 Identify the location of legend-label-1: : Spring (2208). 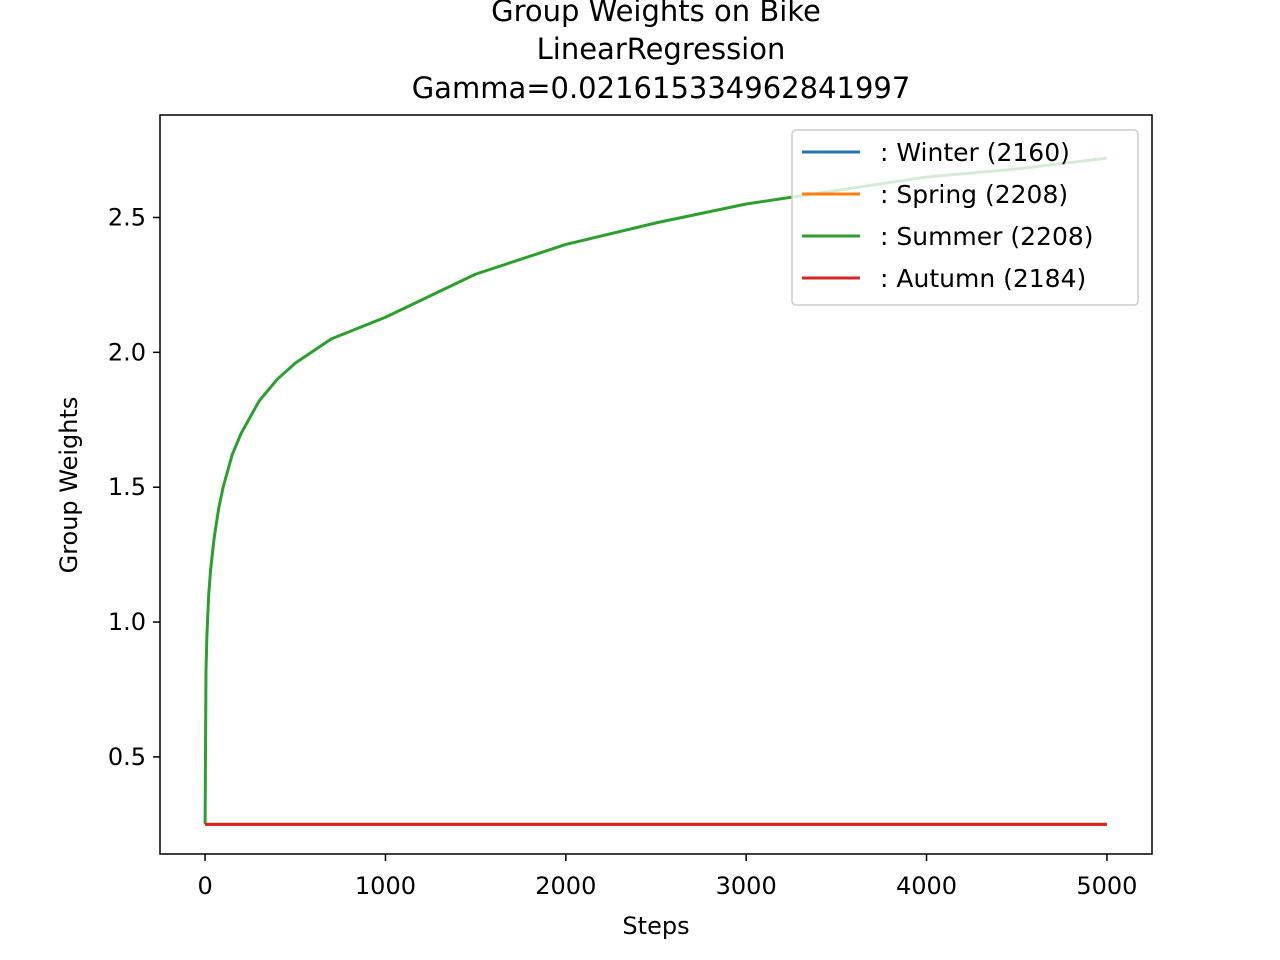
(974, 194).